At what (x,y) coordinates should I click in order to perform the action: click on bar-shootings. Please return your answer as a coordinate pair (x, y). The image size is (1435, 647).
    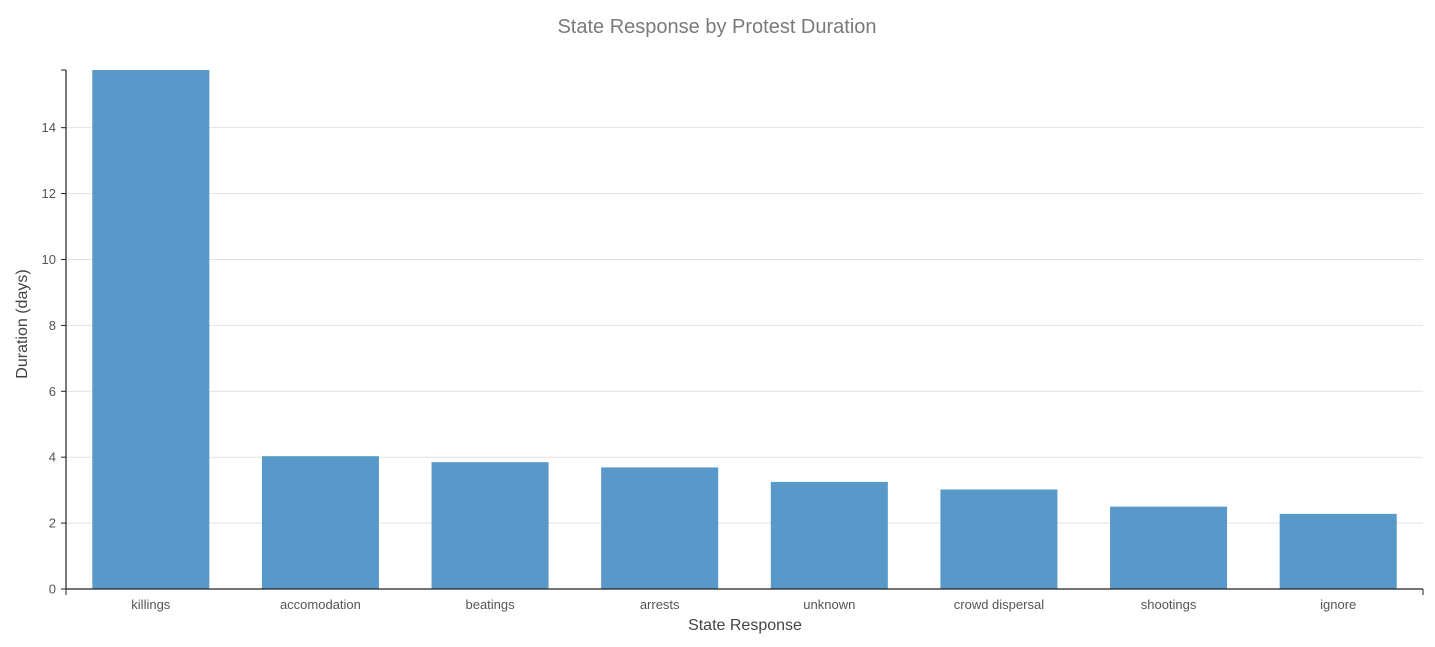
    Looking at the image, I should click on (1169, 547).